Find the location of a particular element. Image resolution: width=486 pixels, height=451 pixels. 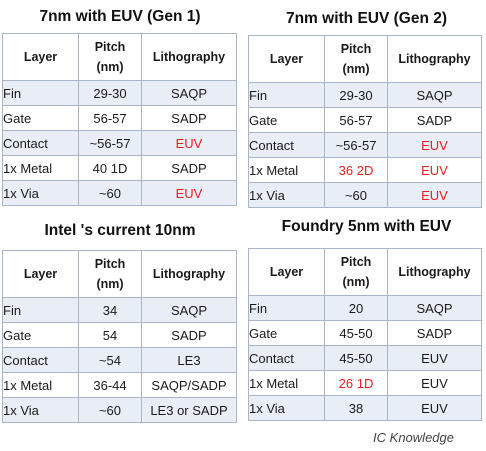

table-row: Contact ~54 LE3 is located at coordinates (119, 360).